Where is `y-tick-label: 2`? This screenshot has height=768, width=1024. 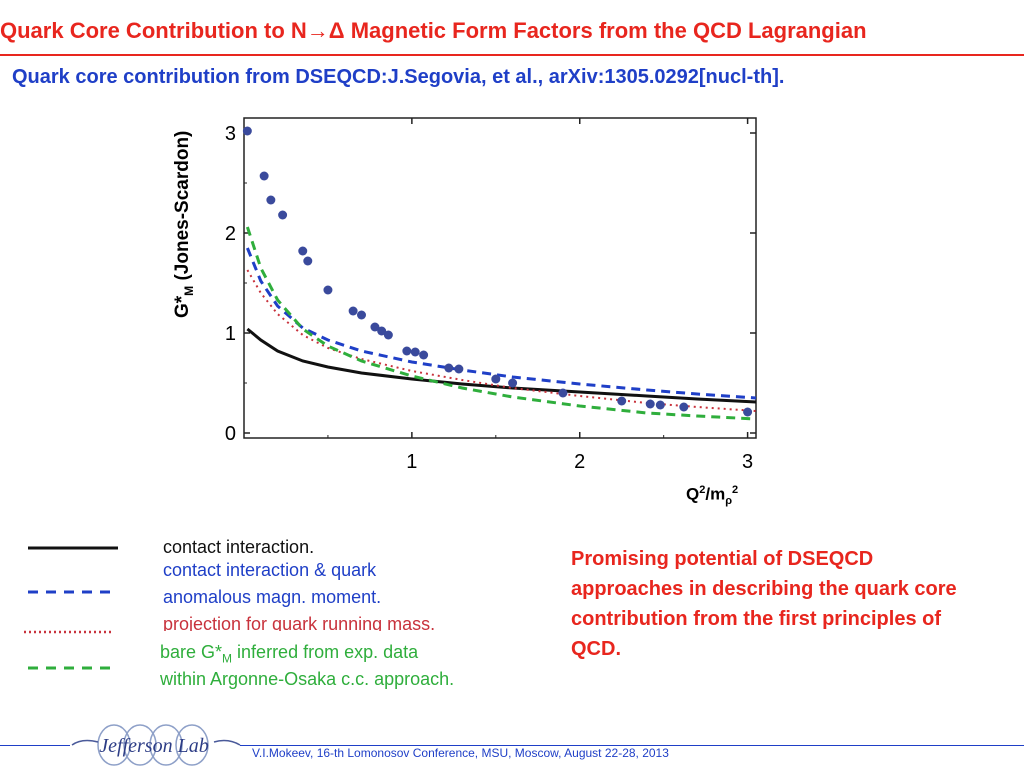 y-tick-label: 2 is located at coordinates (230, 234).